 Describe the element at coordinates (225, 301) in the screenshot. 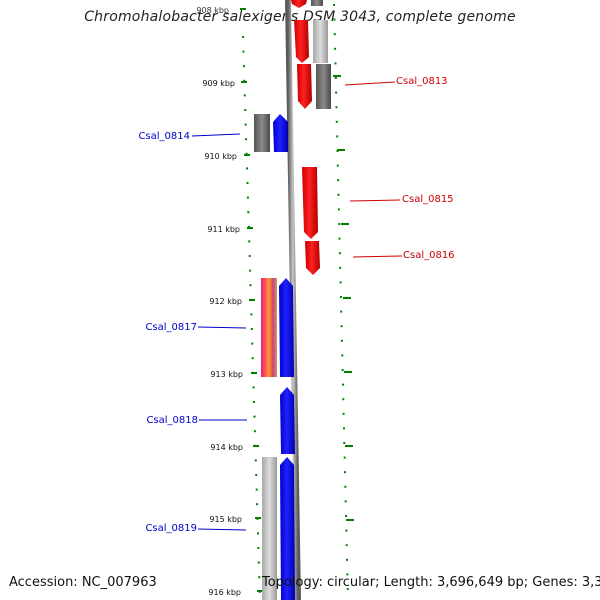

I see `ruler-tick-label: 912 kbp` at that location.